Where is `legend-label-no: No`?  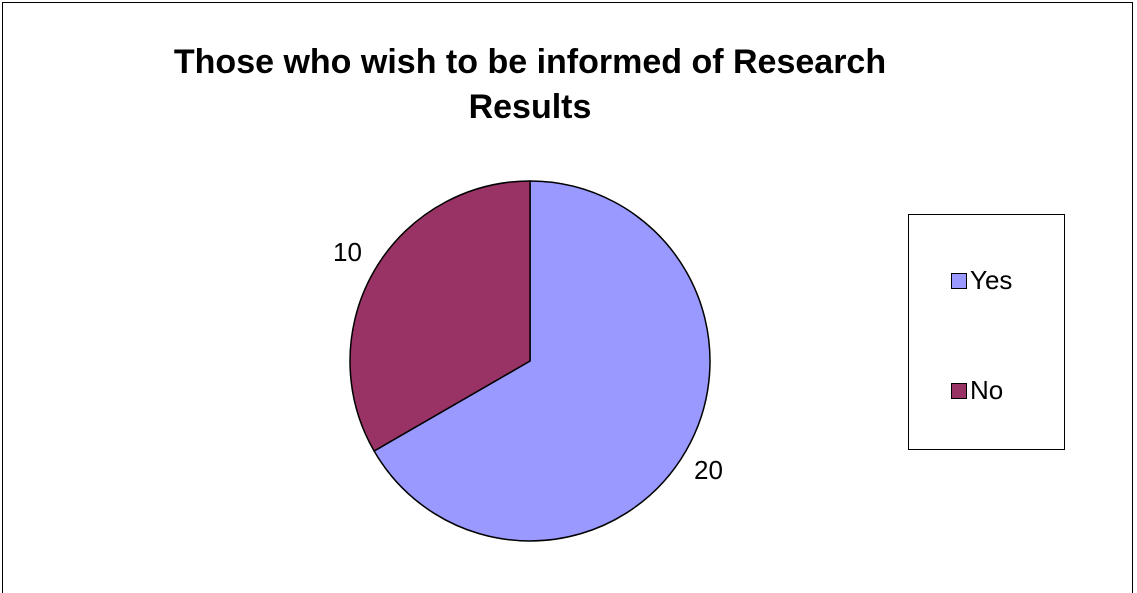 legend-label-no: No is located at coordinates (987, 390).